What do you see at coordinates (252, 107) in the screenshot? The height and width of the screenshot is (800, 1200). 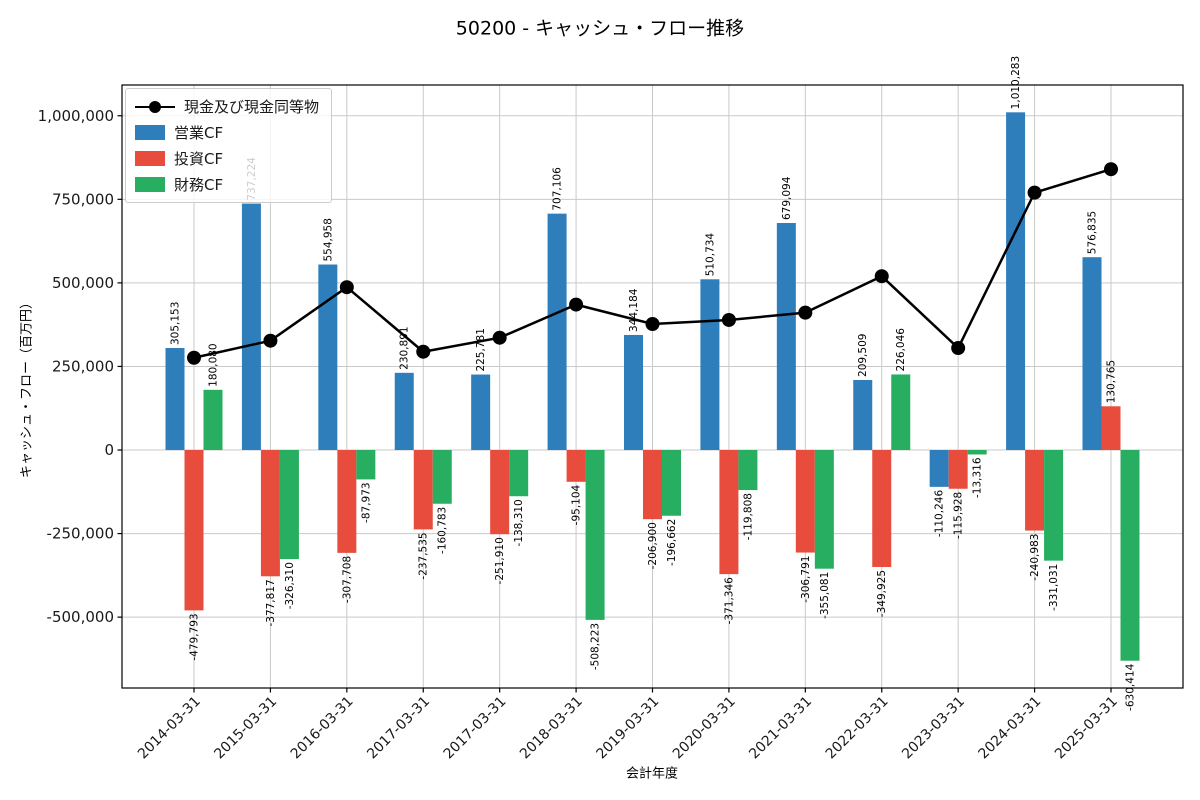 I see `legend-label-cash: 現金及び現金同等物` at bounding box center [252, 107].